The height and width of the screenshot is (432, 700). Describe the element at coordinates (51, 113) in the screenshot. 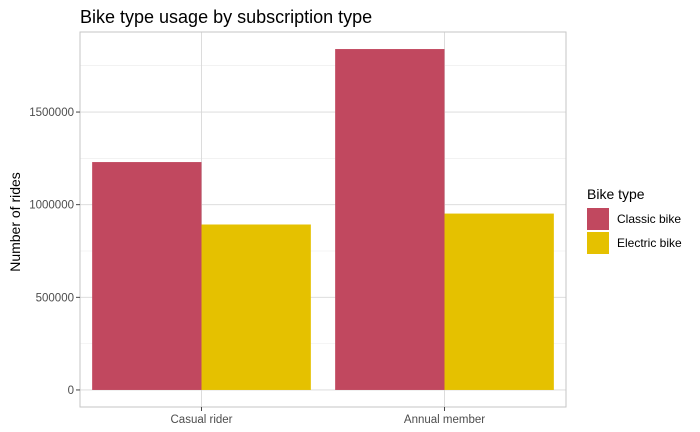

I see `y-tick-label: 1500000` at that location.